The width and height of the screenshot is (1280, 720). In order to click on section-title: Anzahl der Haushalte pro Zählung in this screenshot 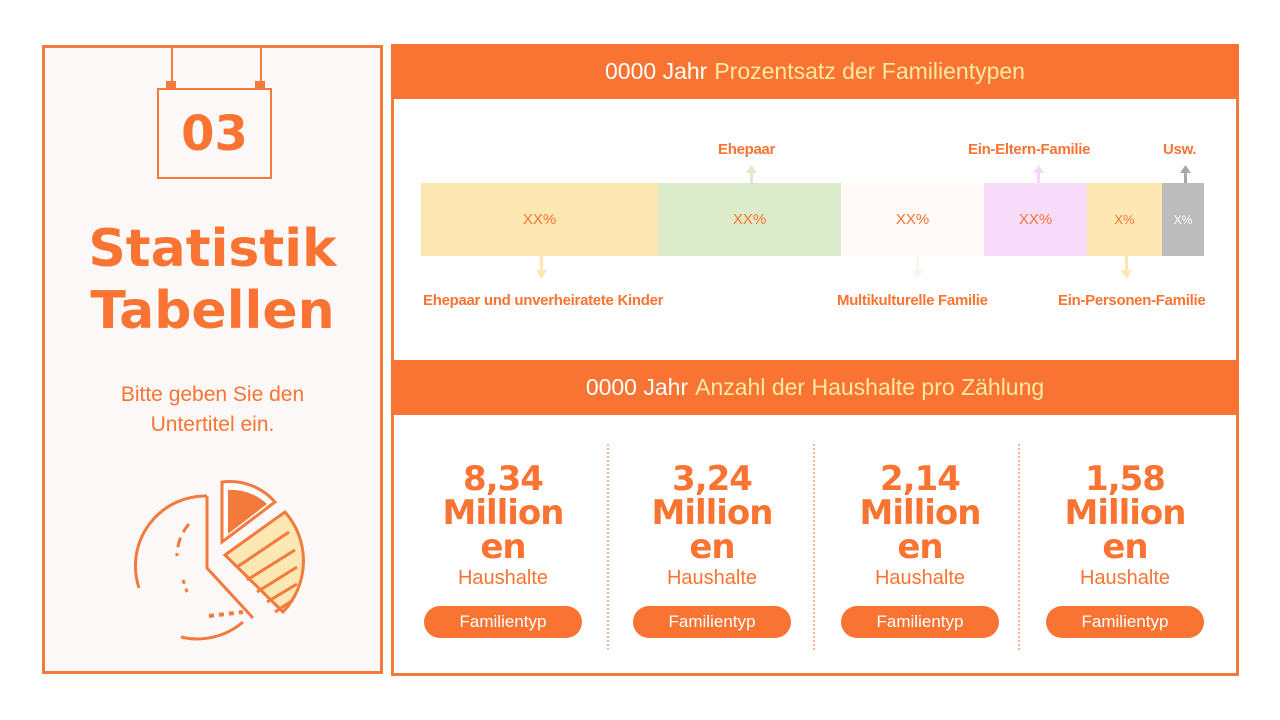, I will do `click(870, 387)`.